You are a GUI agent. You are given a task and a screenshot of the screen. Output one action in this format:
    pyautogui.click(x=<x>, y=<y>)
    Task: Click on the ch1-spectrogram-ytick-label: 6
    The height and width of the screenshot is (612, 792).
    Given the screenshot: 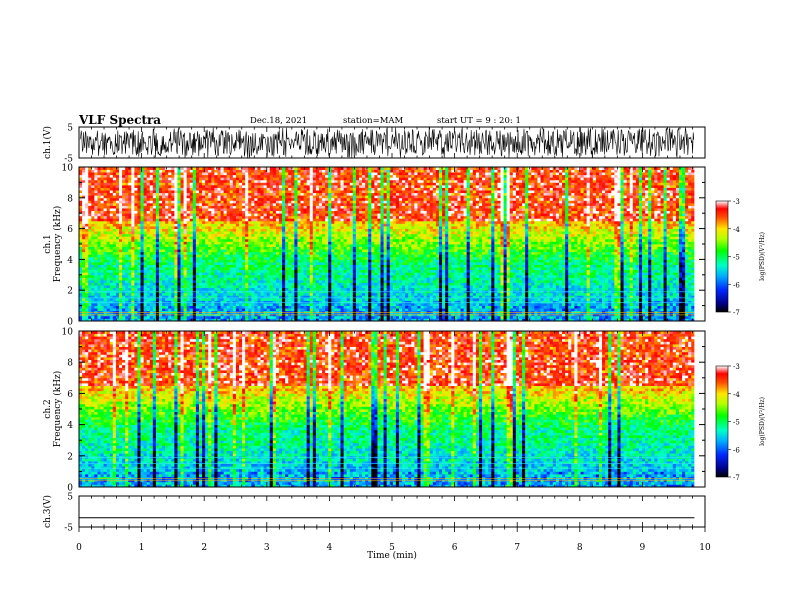 What is the action you would take?
    pyautogui.click(x=70, y=230)
    